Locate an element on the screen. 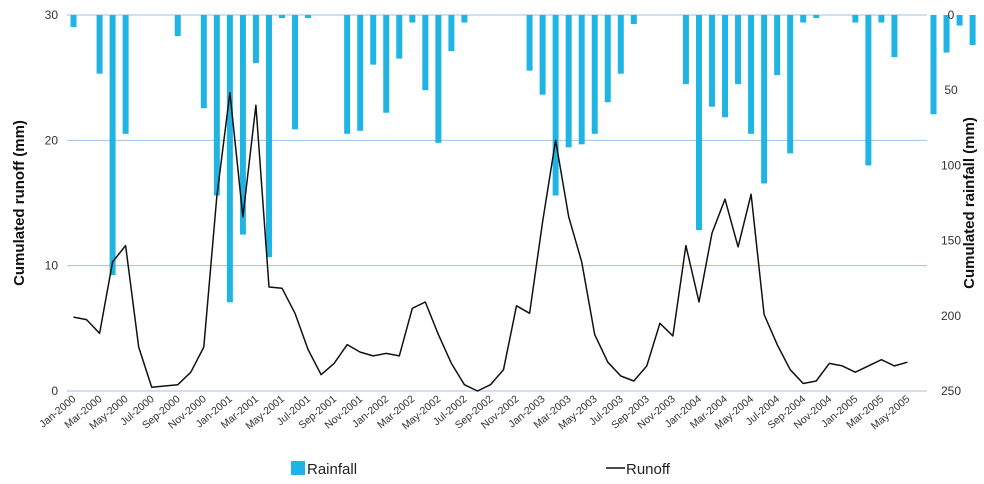 The height and width of the screenshot is (484, 984). right-tick-label: 200 is located at coordinates (951, 316).